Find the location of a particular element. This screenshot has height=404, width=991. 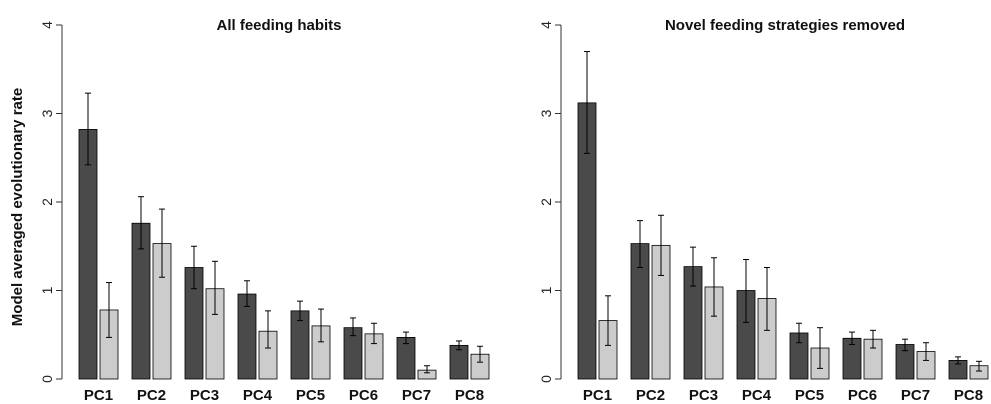

chart-title-1: All feeding habits is located at coordinates (278, 25).